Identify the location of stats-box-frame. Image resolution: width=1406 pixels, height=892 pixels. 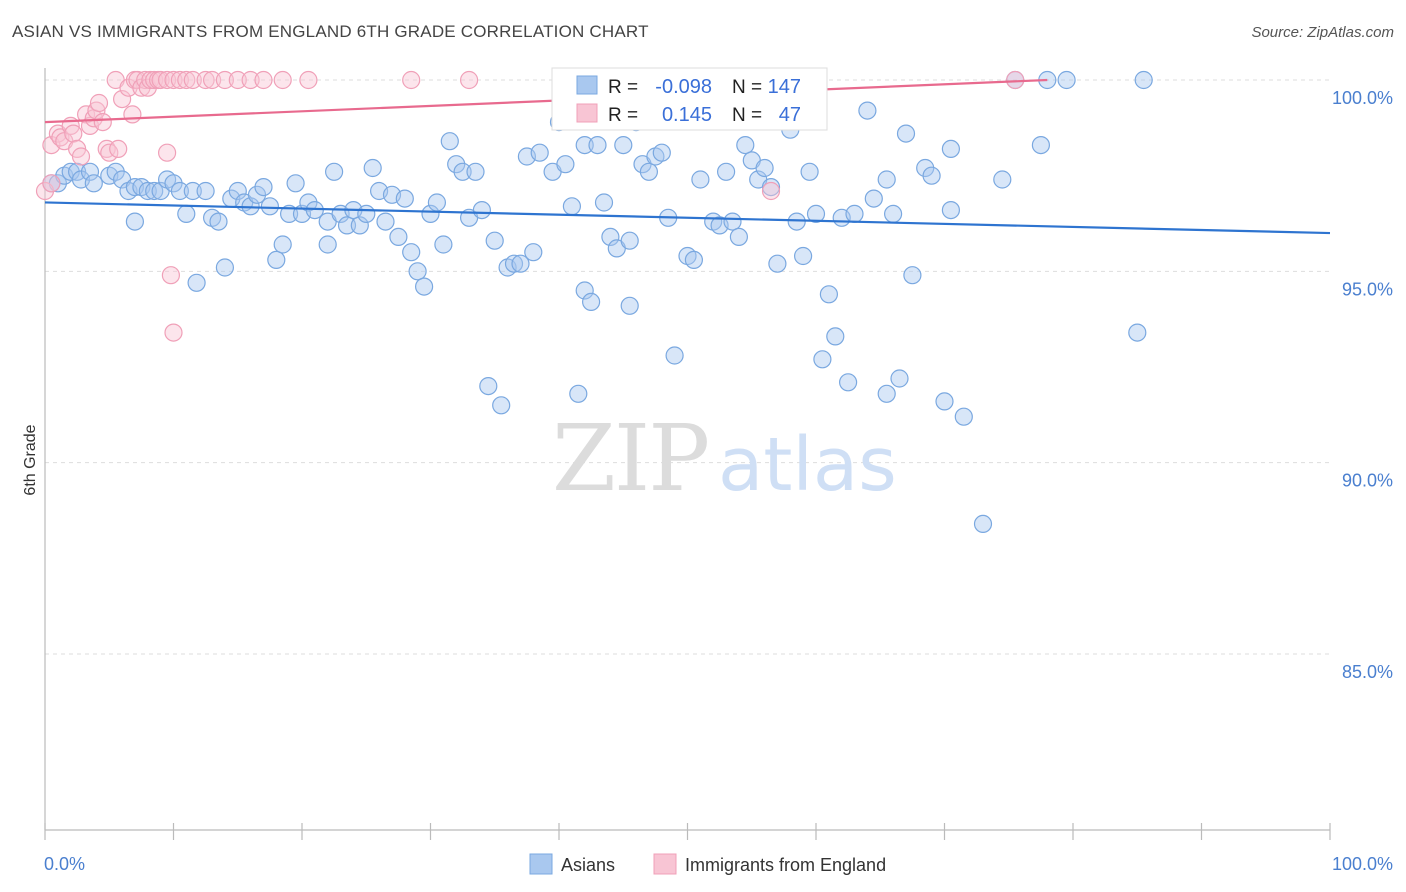
(689, 99).